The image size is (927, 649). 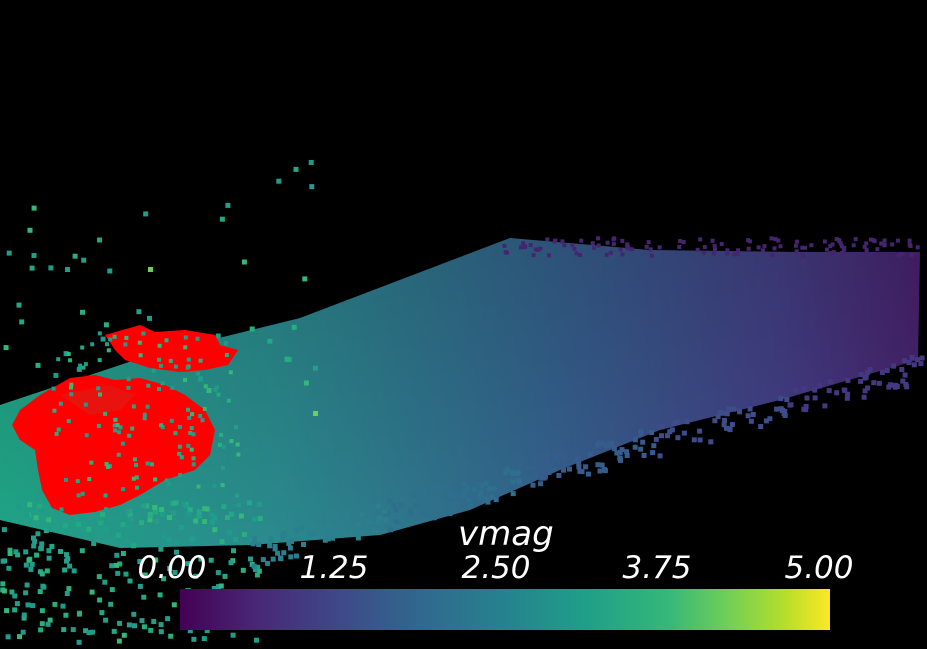 I want to click on scalar-bar-title: vmag, so click(x=506, y=534).